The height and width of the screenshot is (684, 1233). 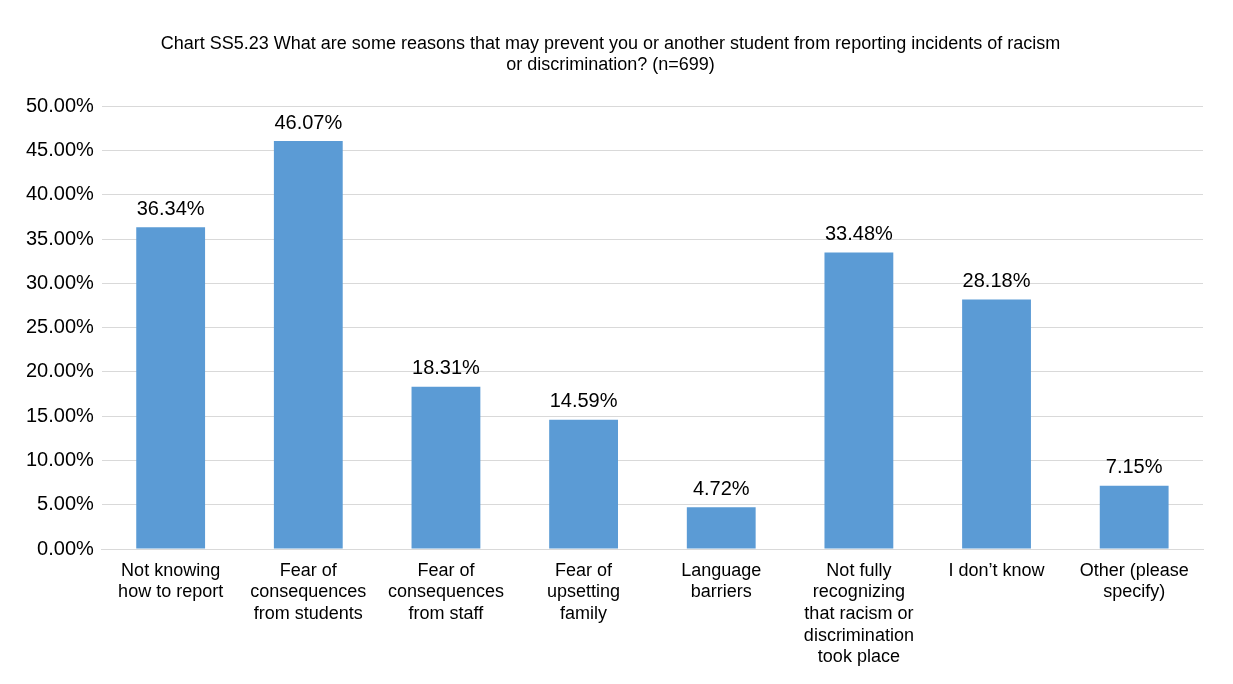 I want to click on x-tick-label: Other (please specify), so click(x=1134, y=580).